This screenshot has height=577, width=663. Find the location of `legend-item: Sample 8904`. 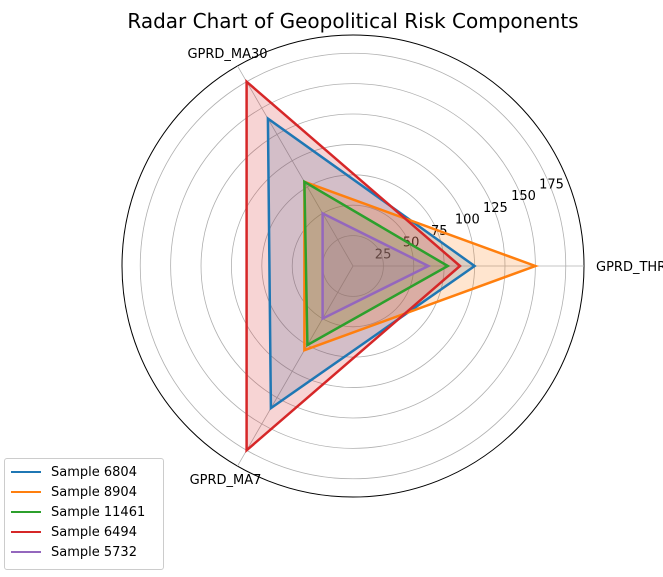

legend-item: Sample 8904 is located at coordinates (84, 492).